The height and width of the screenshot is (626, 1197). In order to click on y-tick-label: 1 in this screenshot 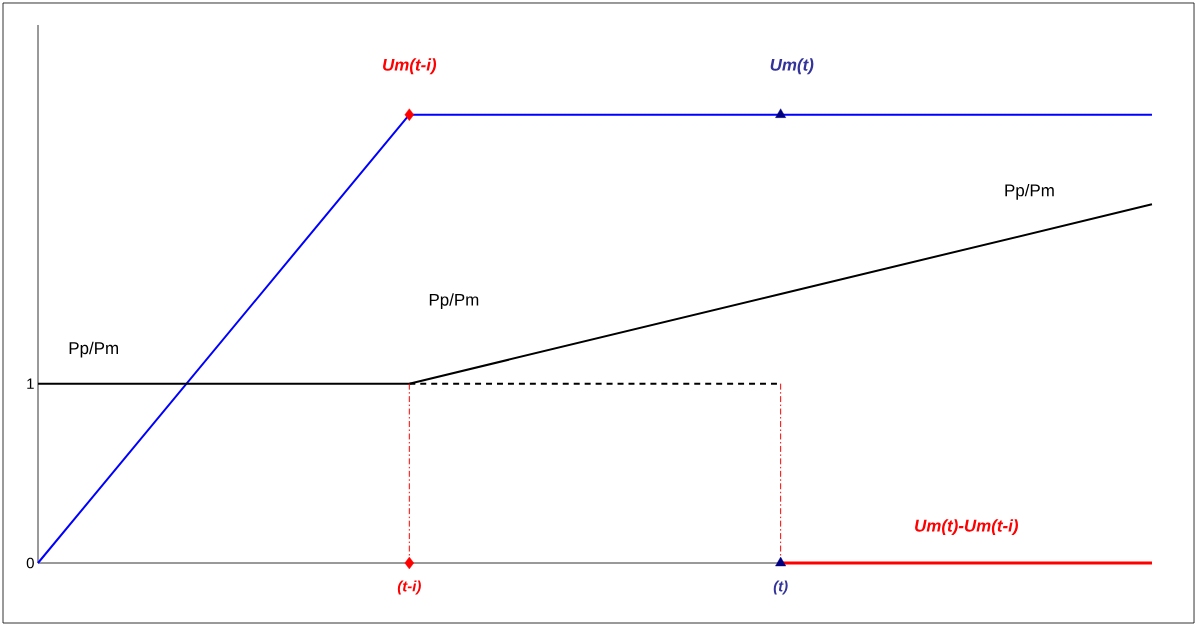, I will do `click(30, 383)`.